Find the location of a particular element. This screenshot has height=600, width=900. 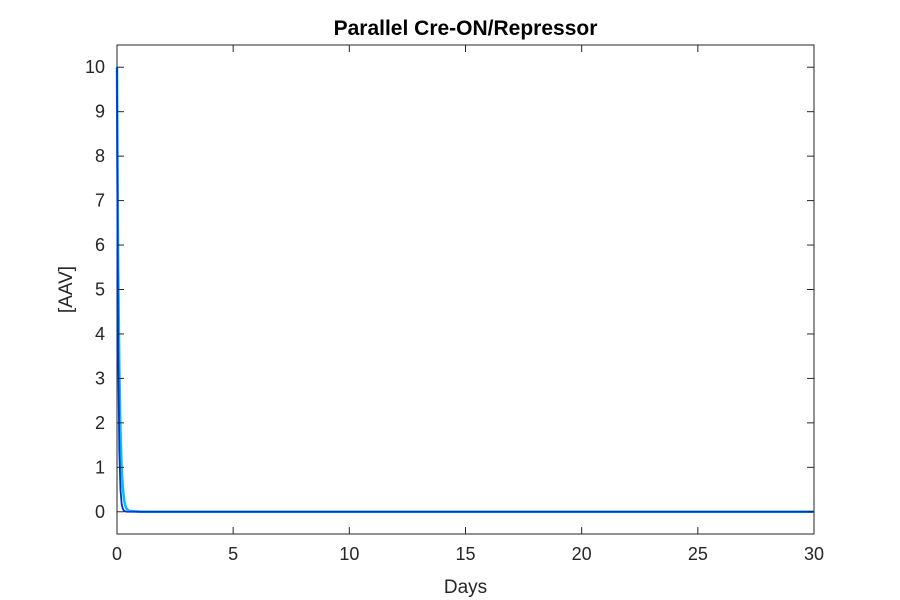

y-tick-label: 5 is located at coordinates (100, 290).